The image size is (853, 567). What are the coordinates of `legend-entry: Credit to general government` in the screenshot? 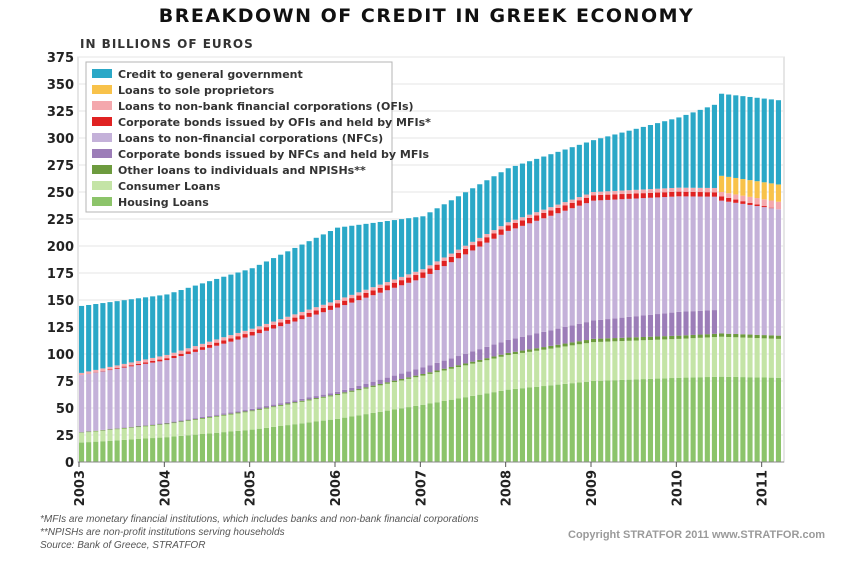 It's located at (210, 74).